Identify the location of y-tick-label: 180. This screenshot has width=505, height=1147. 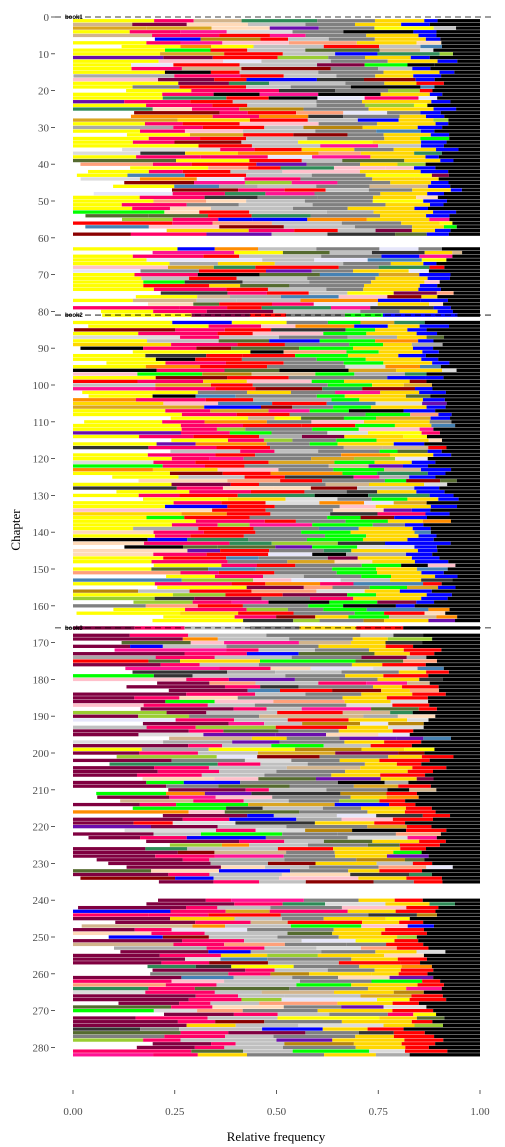
(41, 680).